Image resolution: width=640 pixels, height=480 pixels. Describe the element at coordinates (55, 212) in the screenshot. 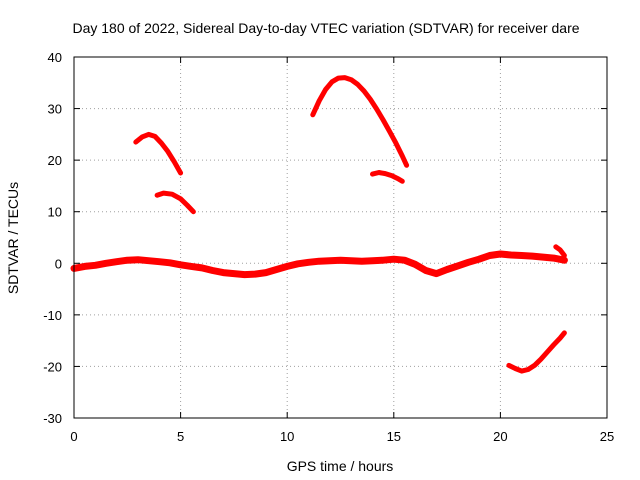

I see `y-tick-label: 10` at that location.